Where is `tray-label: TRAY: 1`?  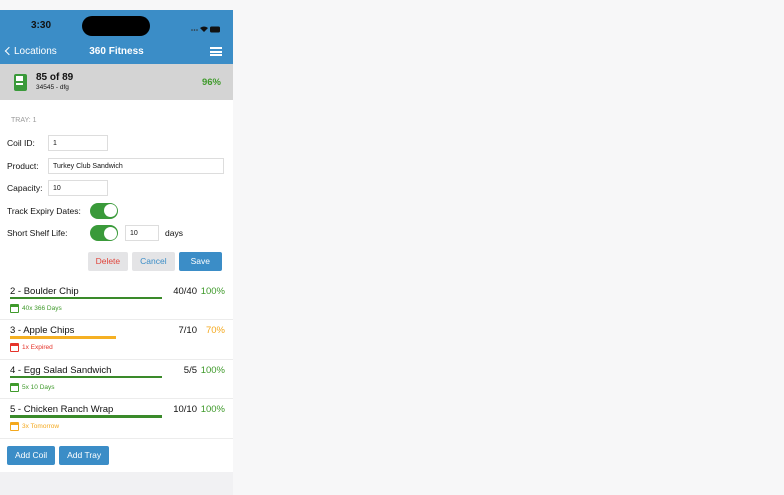 tray-label: TRAY: 1 is located at coordinates (24, 120).